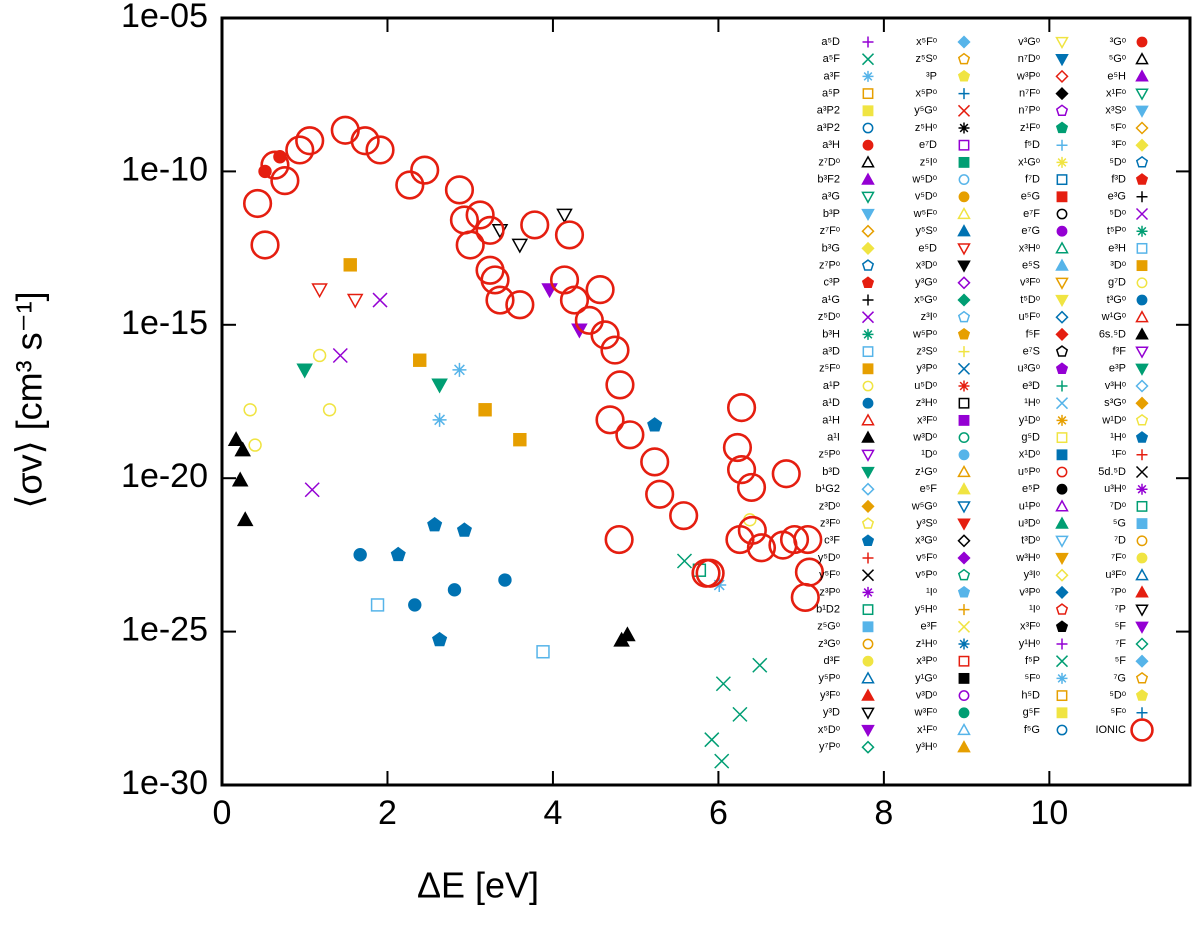 Image resolution: width=1200 pixels, height=927 pixels. Describe the element at coordinates (926, 644) in the screenshot. I see `legend-label: z¹Hᵒ` at that location.